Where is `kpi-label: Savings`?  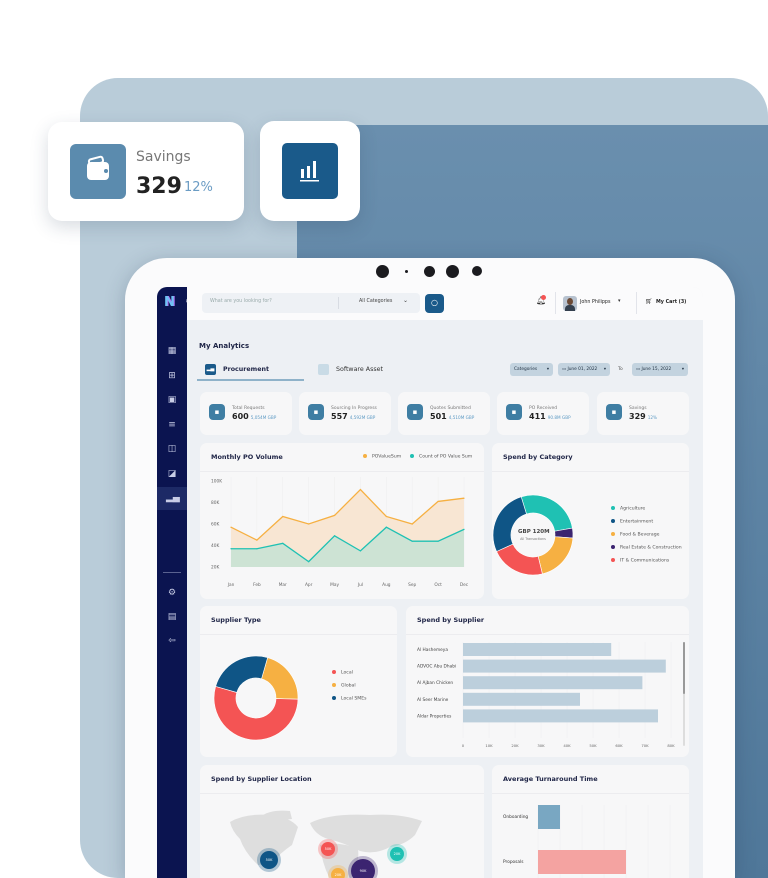
kpi-label: Savings is located at coordinates (638, 408).